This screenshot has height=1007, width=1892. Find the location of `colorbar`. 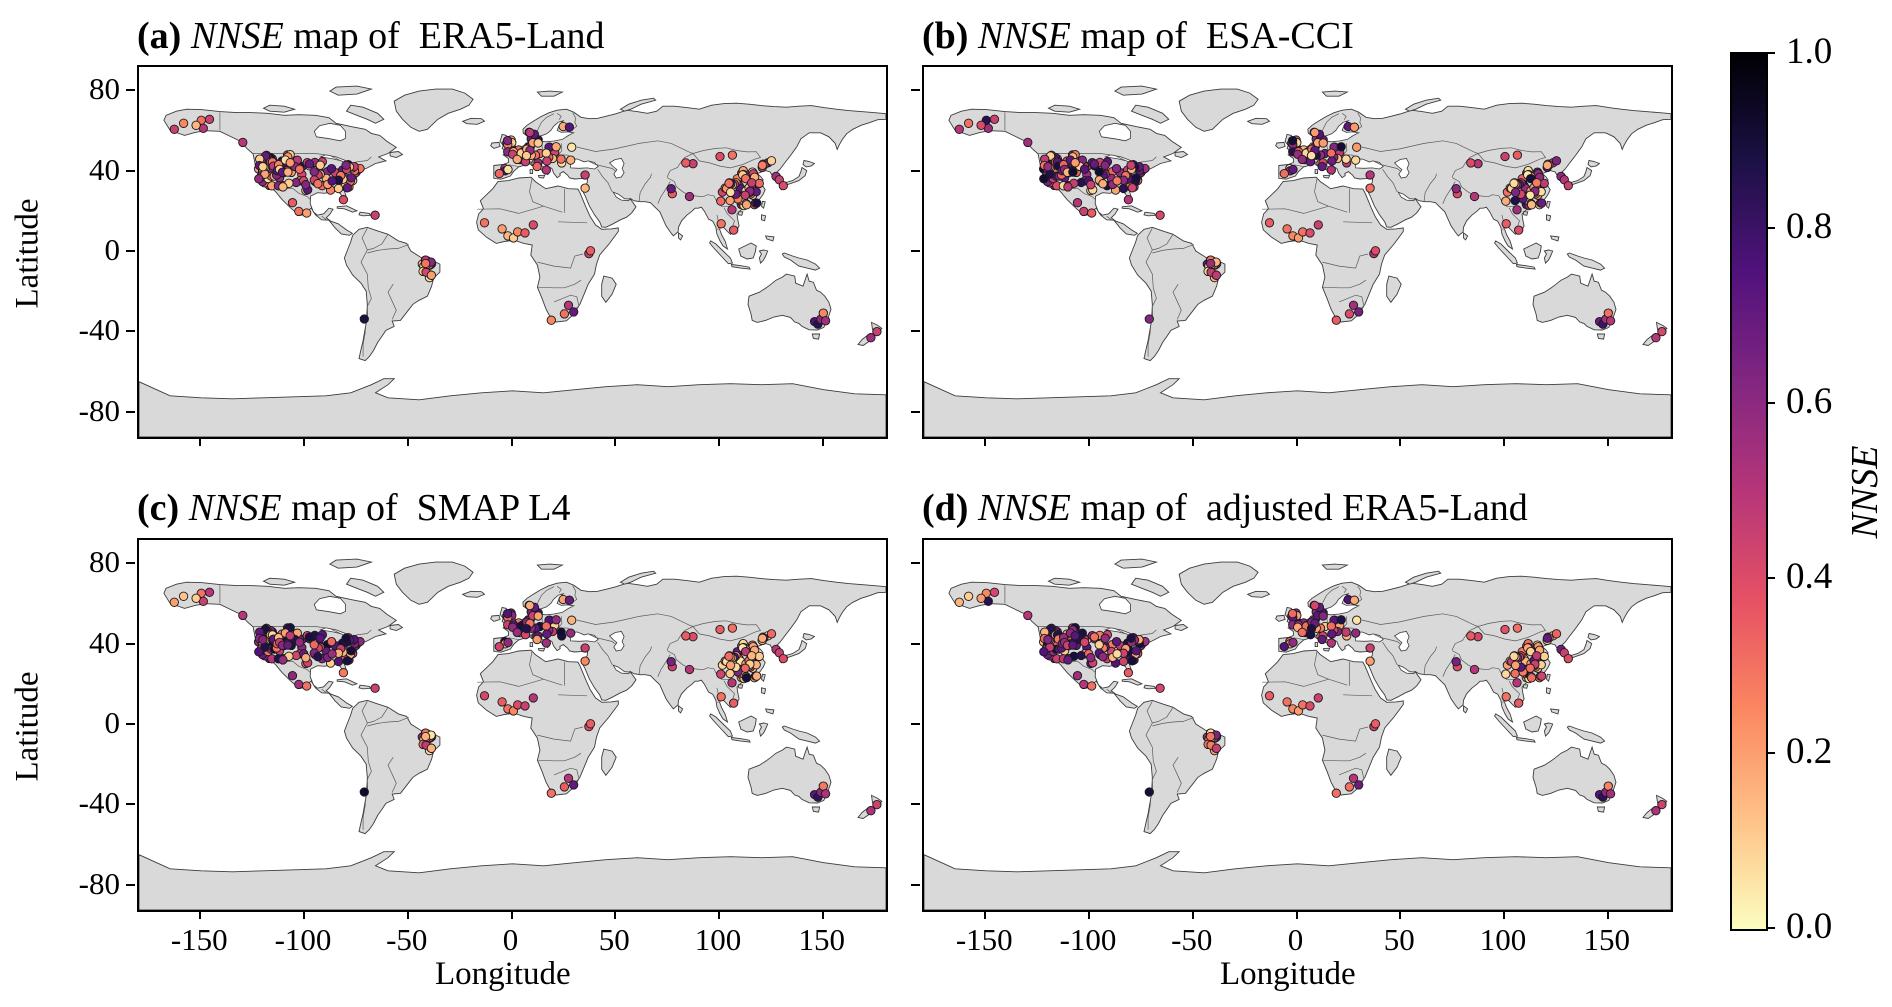

colorbar is located at coordinates (1749, 491).